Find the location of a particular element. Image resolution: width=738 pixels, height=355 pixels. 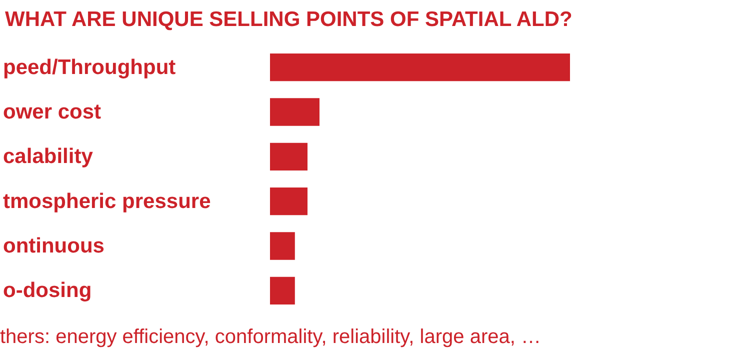

y-tick-label: o-dosing is located at coordinates (47, 290).